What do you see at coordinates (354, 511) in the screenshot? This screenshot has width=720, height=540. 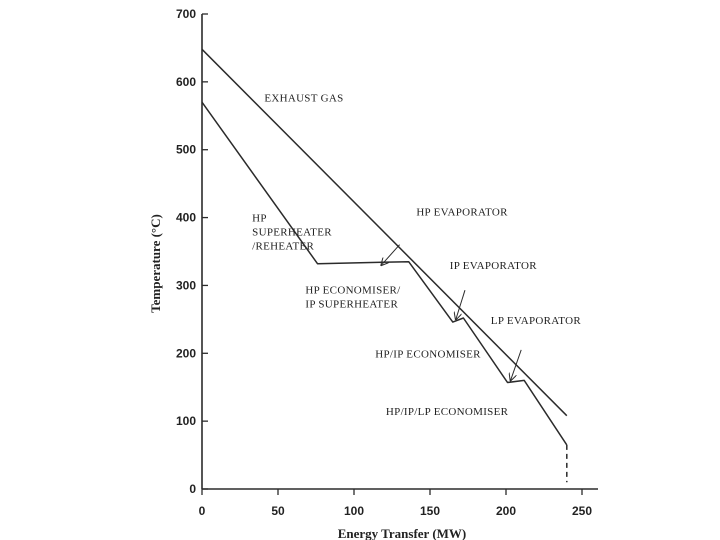 I see `x-tick-label-100: 100` at bounding box center [354, 511].